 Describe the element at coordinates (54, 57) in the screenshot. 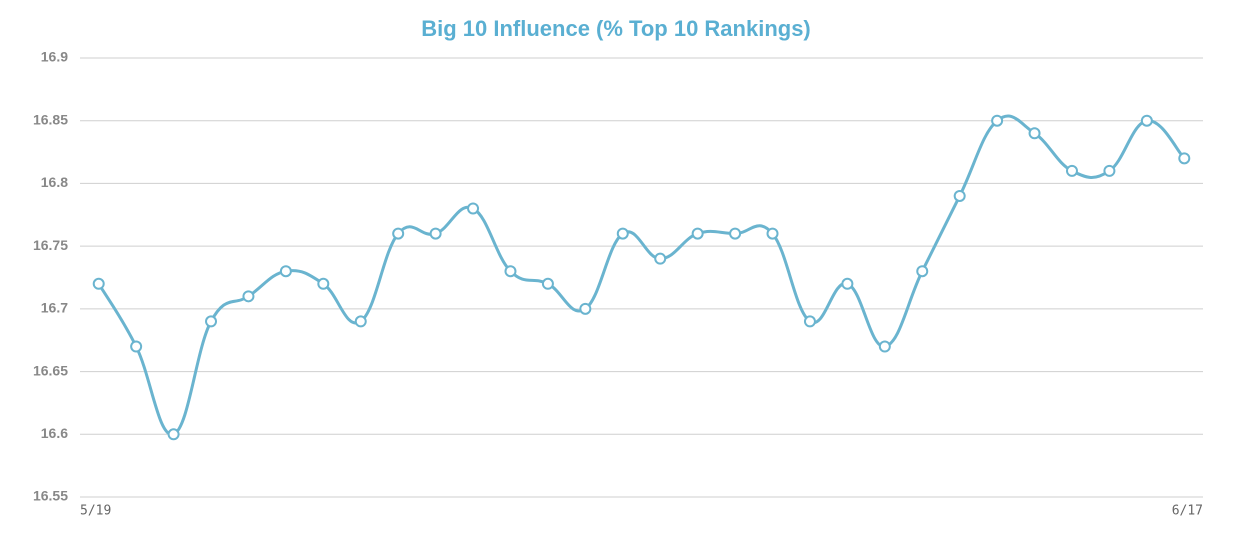

I see `y-tick-label: 16.9` at that location.